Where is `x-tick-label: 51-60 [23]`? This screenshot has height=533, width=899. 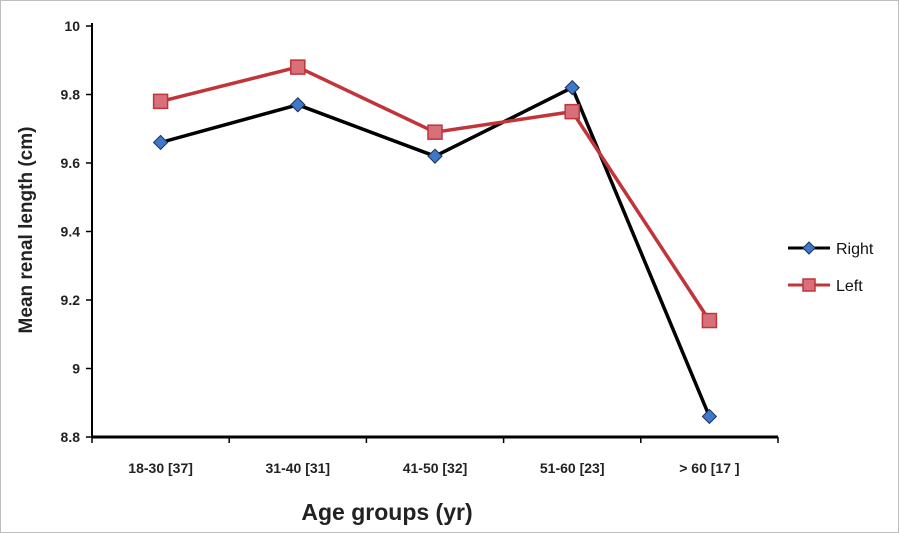 x-tick-label: 51-60 [23] is located at coordinates (572, 468).